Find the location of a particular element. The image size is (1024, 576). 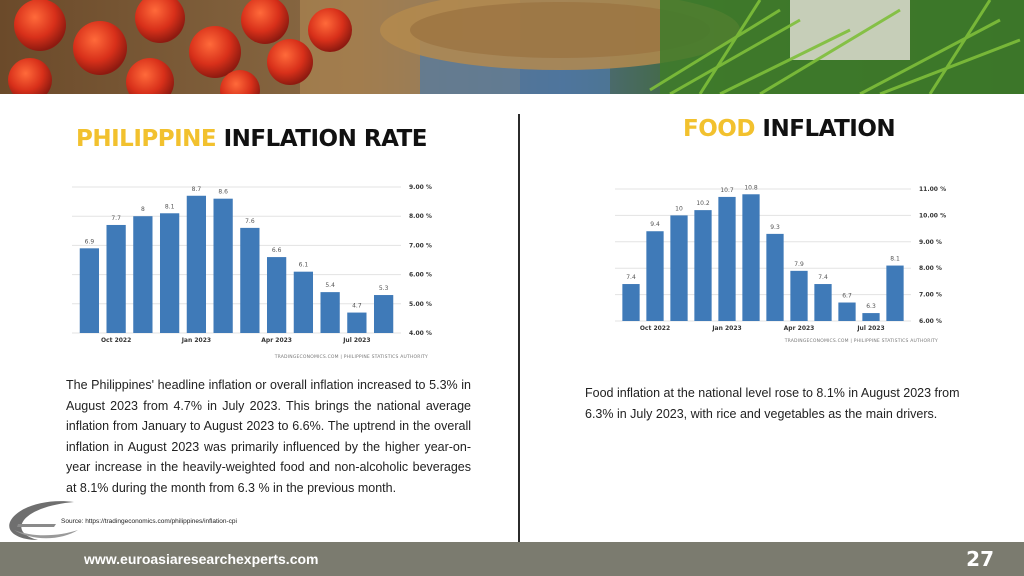

title-rest: INFLATION is located at coordinates (825, 129).